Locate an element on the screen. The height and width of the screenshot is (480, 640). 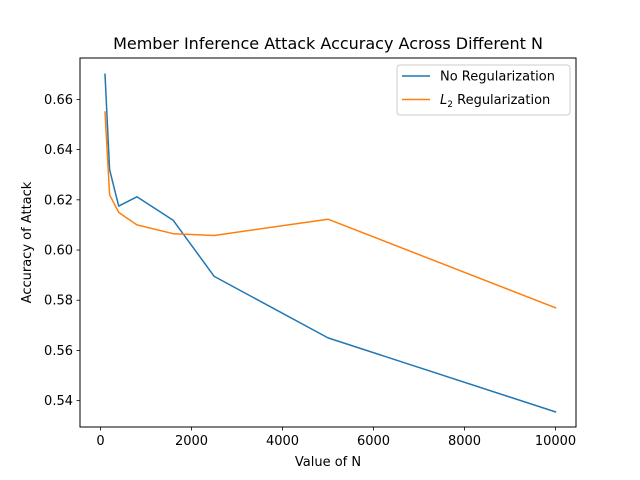
y-tick-label: 0.62 is located at coordinates (58, 200).